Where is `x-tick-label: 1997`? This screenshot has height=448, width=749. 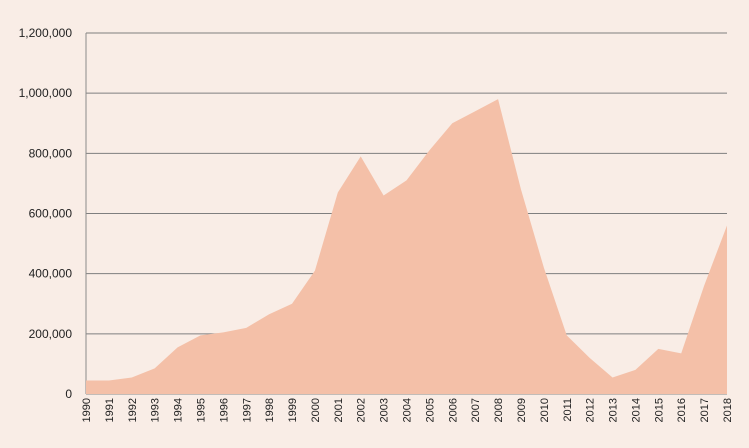 x-tick-label: 1997 is located at coordinates (247, 410).